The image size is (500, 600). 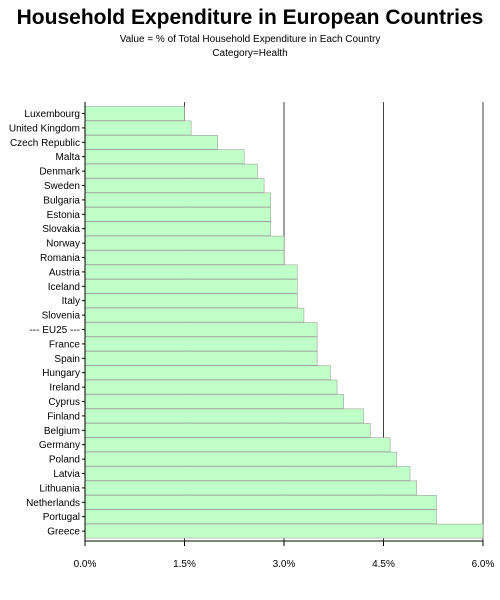 What do you see at coordinates (64, 460) in the screenshot?
I see `category-label: Poland` at bounding box center [64, 460].